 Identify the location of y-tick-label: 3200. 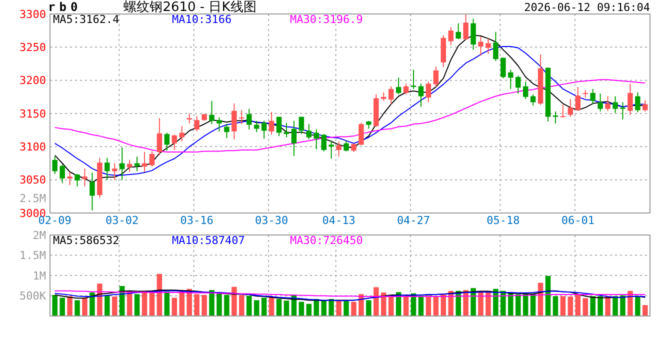
(33, 81).